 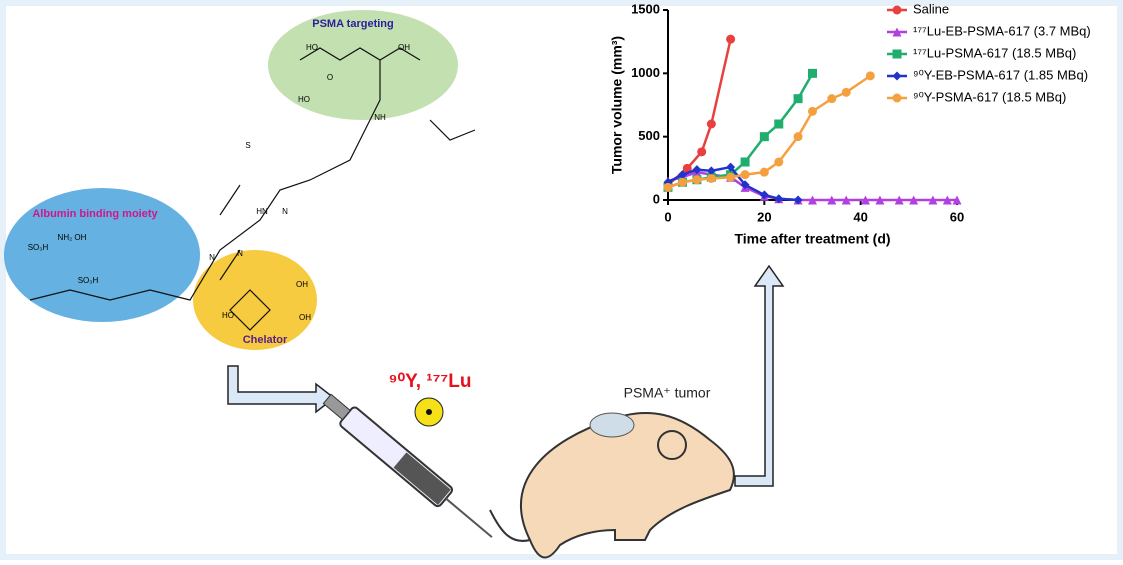 What do you see at coordinates (353, 24) in the screenshot?
I see `targeting-label: PSMA targeting` at bounding box center [353, 24].